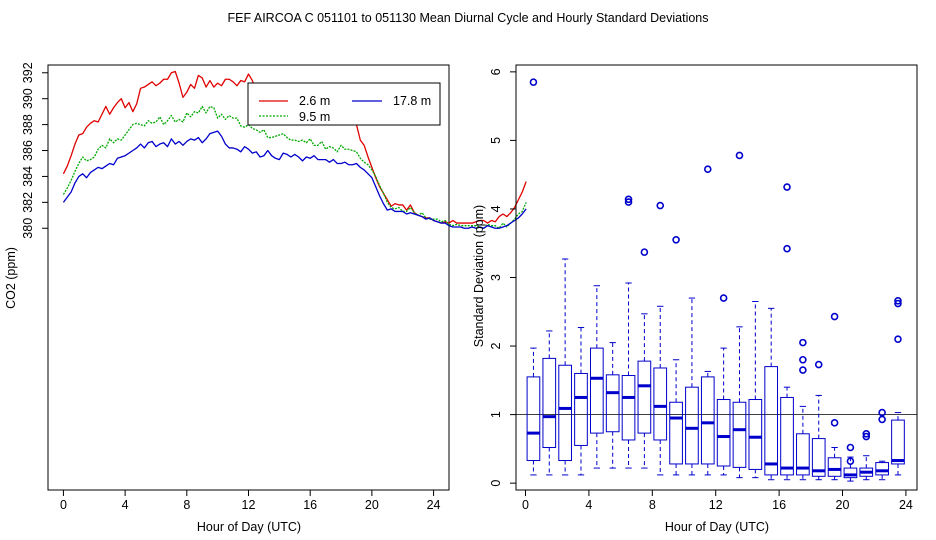  What do you see at coordinates (882, 444) in the screenshot?
I see `box-hour-22.5` at bounding box center [882, 444].